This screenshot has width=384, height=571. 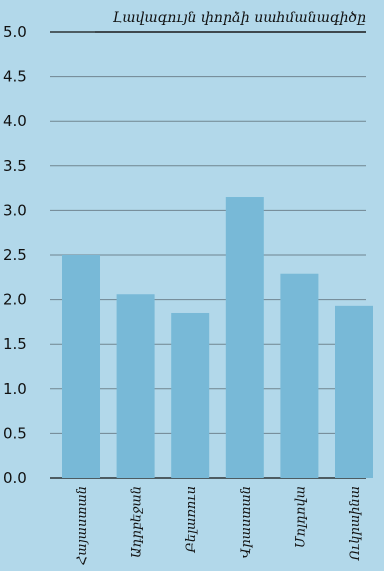 I want to click on y-tick-label: 2.5, so click(x=15, y=255).